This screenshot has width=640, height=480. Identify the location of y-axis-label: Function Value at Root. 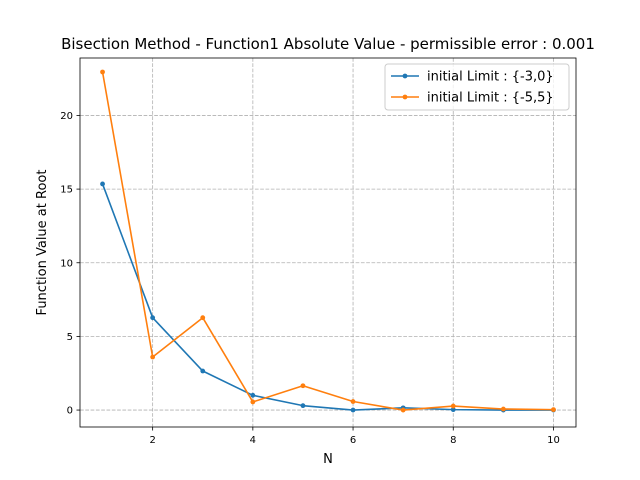
(42, 243).